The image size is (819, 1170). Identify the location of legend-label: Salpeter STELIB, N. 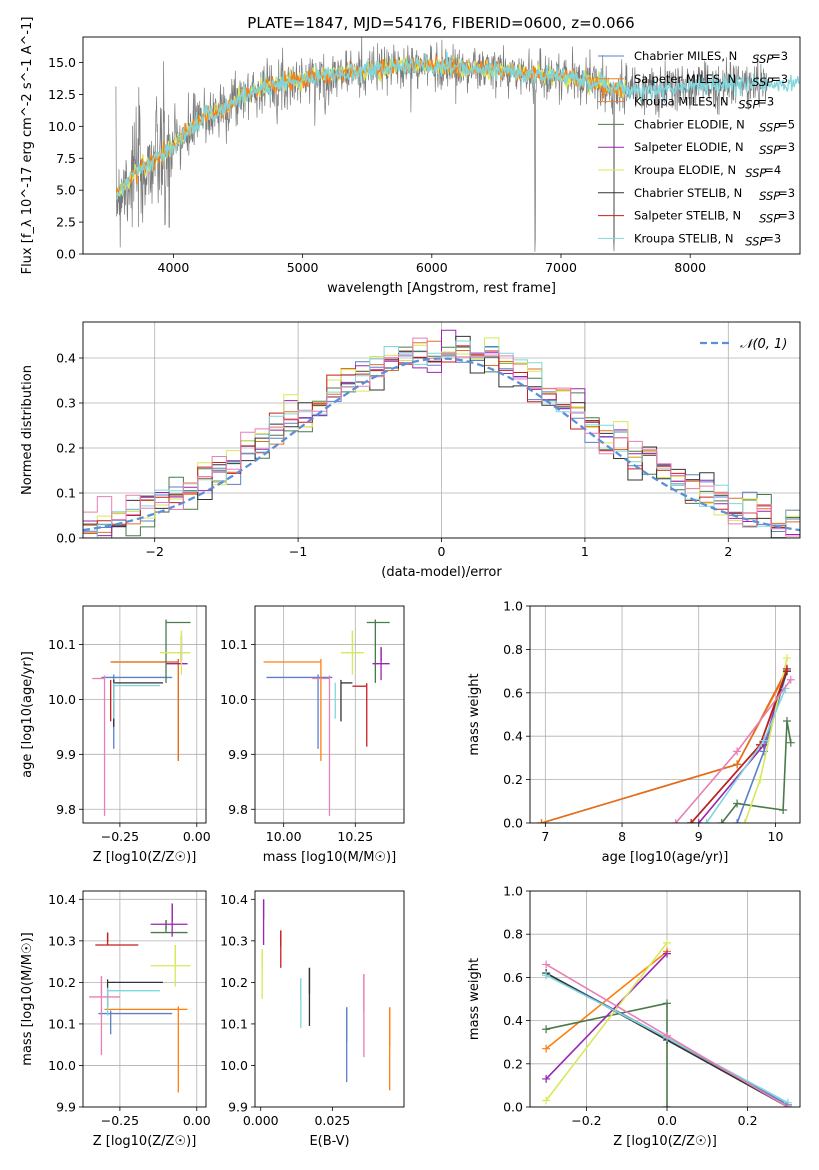
(687, 216).